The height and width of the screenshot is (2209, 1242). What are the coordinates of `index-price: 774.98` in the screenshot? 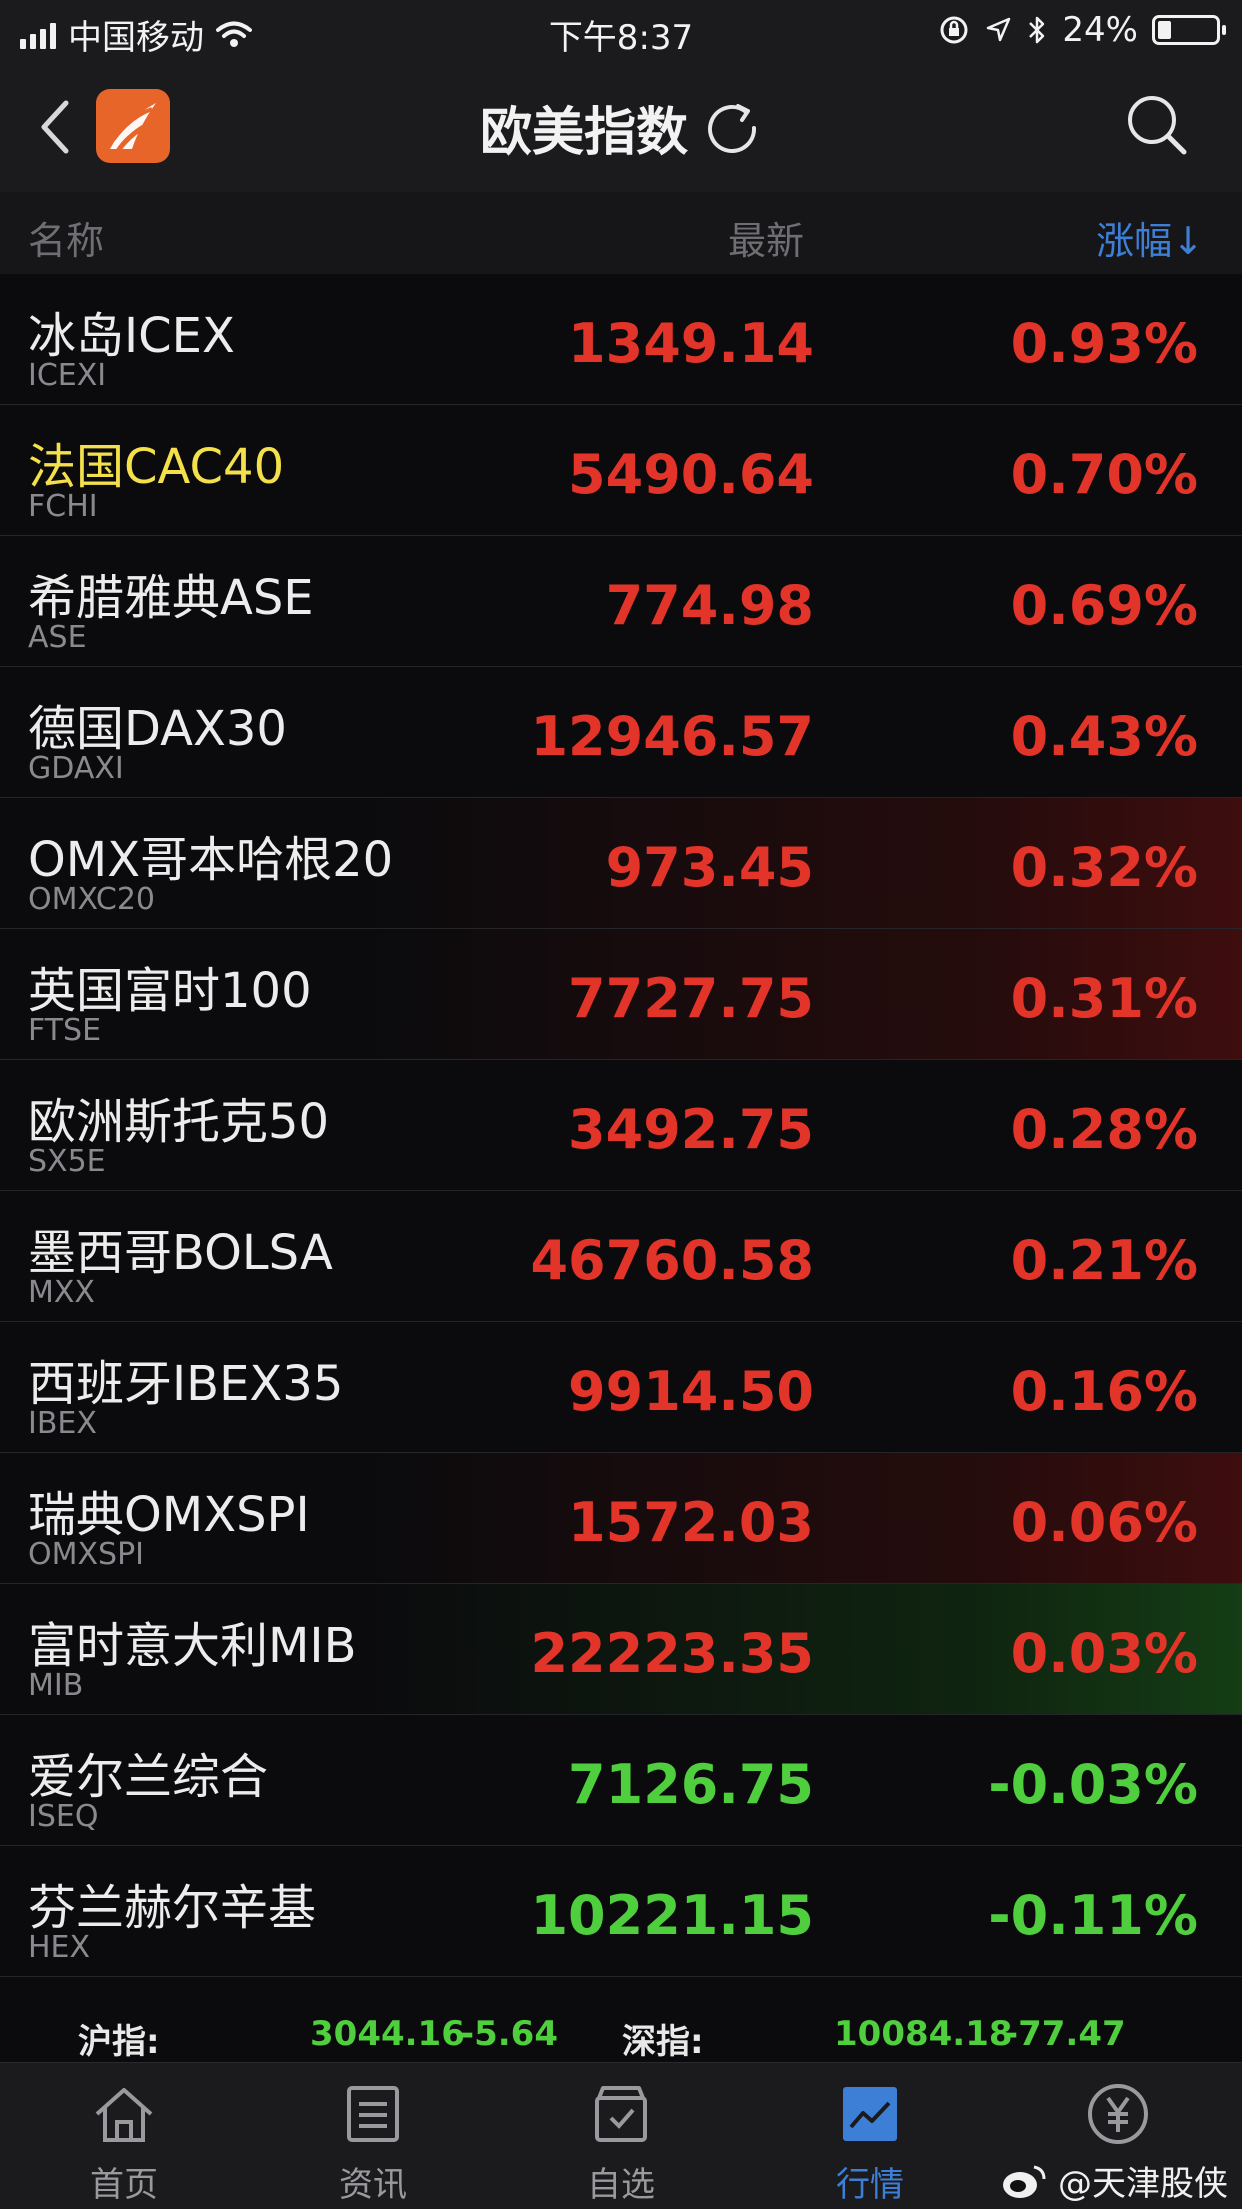 It's located at (709, 605).